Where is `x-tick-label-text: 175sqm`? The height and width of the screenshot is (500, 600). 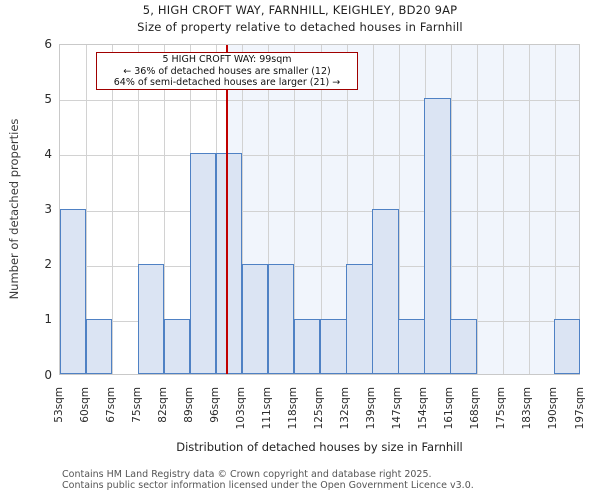
x-tick-label-text: 175sqm is located at coordinates (501, 408).